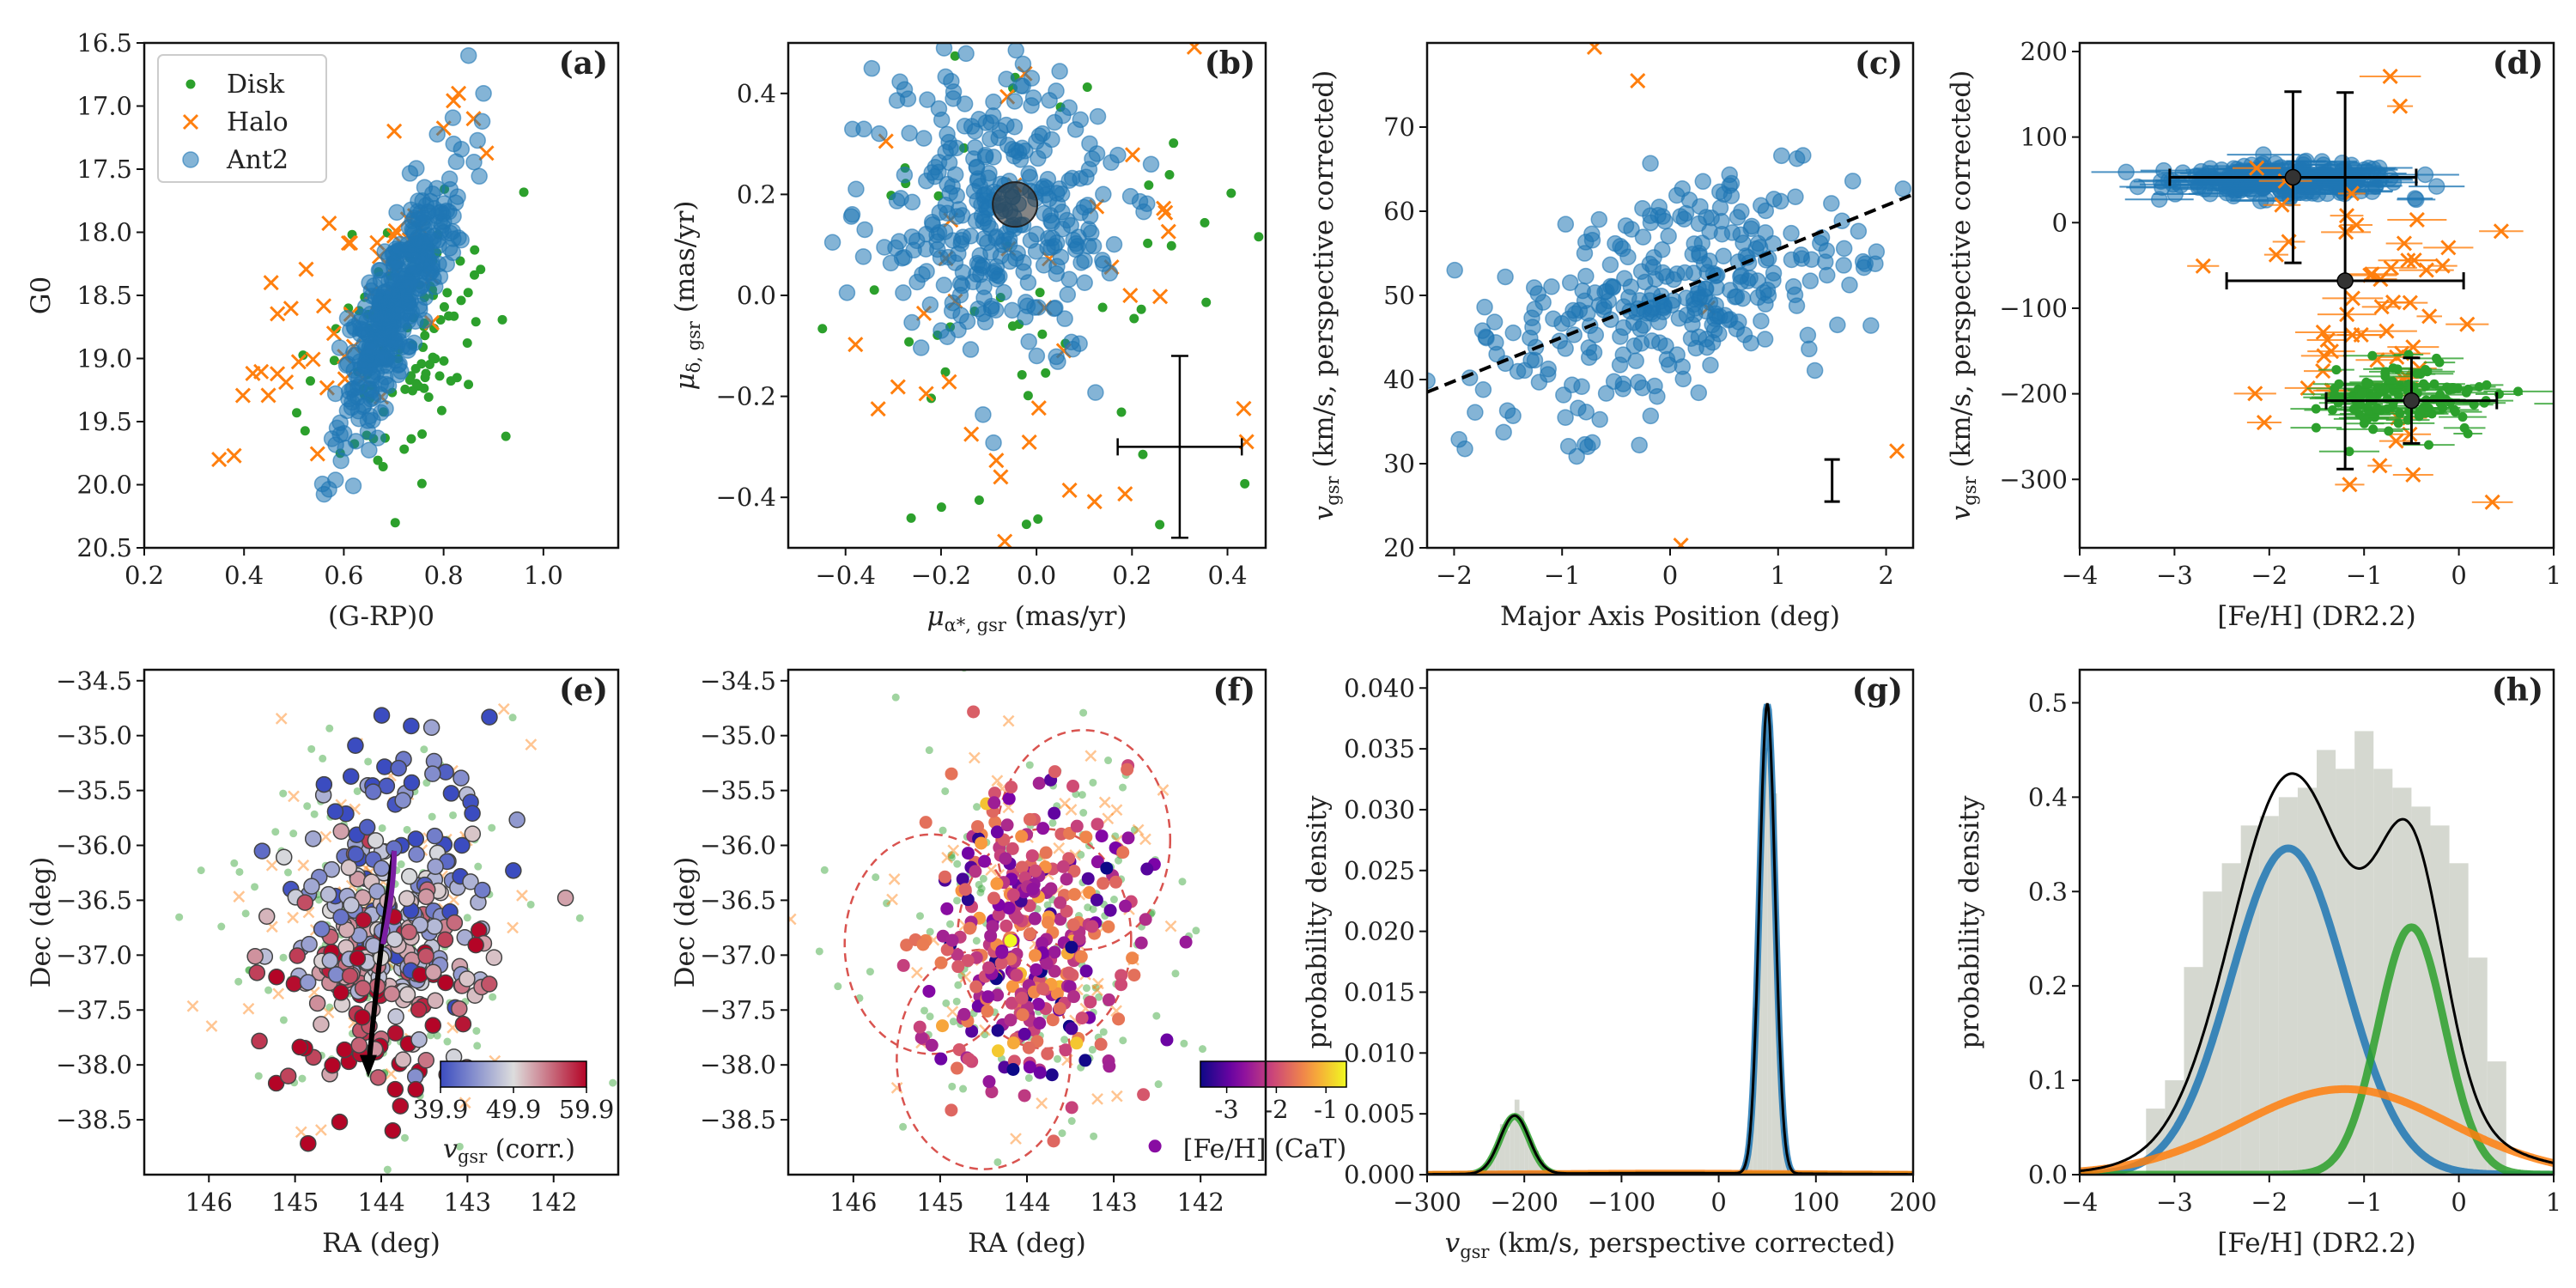 The height and width of the screenshot is (1288, 2576). What do you see at coordinates (2269, 1202) in the screenshot?
I see `x-tick-label: −2` at bounding box center [2269, 1202].